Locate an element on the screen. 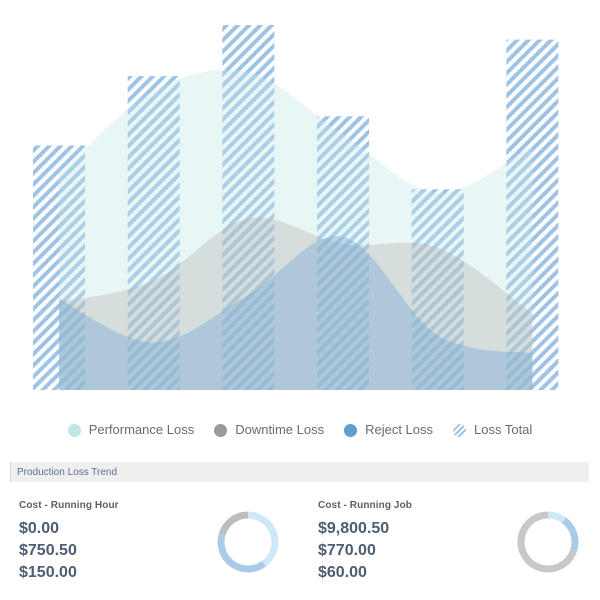 This screenshot has width=600, height=600. legend-item-performance-loss: Performance Loss is located at coordinates (131, 429).